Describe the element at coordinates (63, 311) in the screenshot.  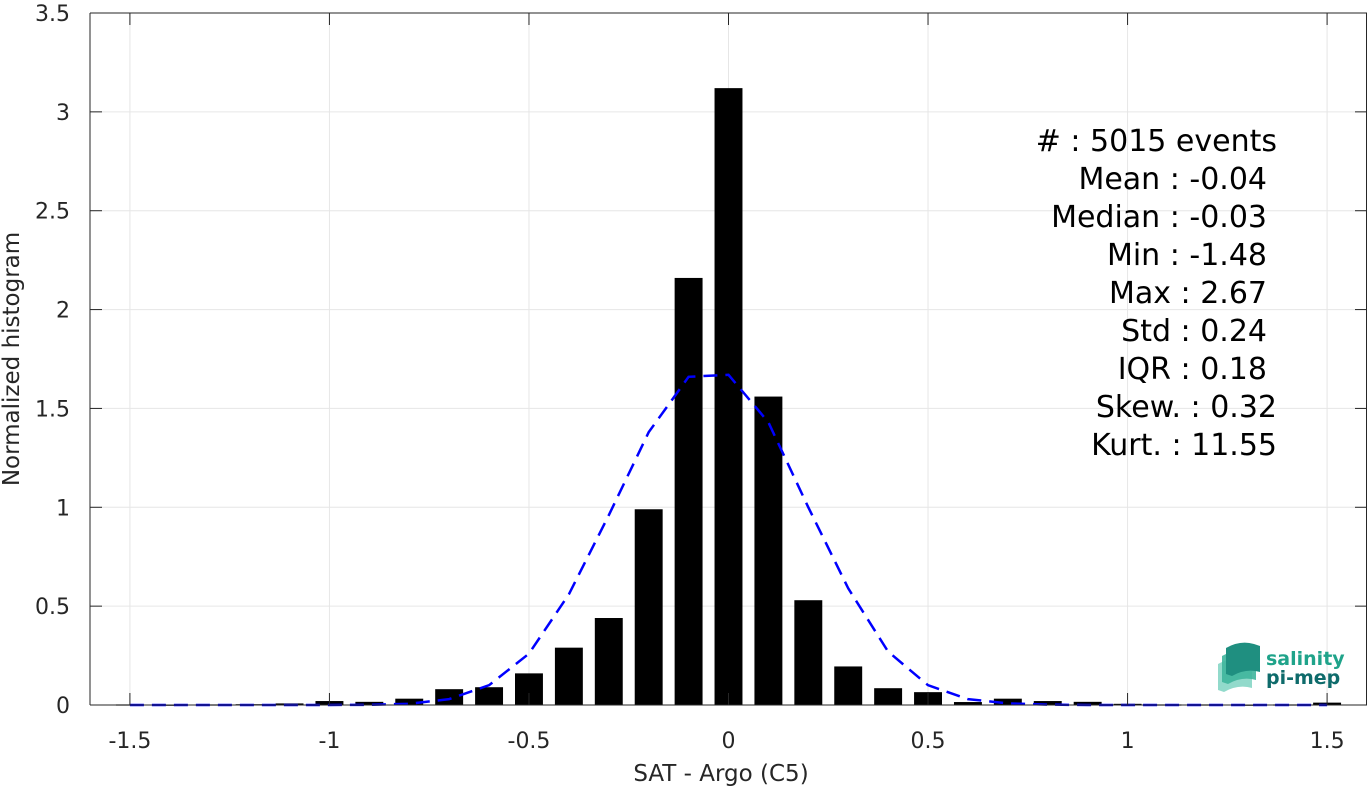
I see `y-tick-label: 2` at that location.